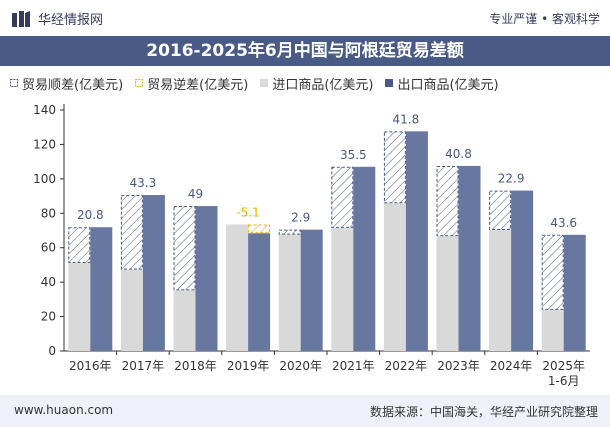 The height and width of the screenshot is (427, 610). Describe the element at coordinates (143, 366) in the screenshot. I see `x-tick-label: 2017年` at that location.